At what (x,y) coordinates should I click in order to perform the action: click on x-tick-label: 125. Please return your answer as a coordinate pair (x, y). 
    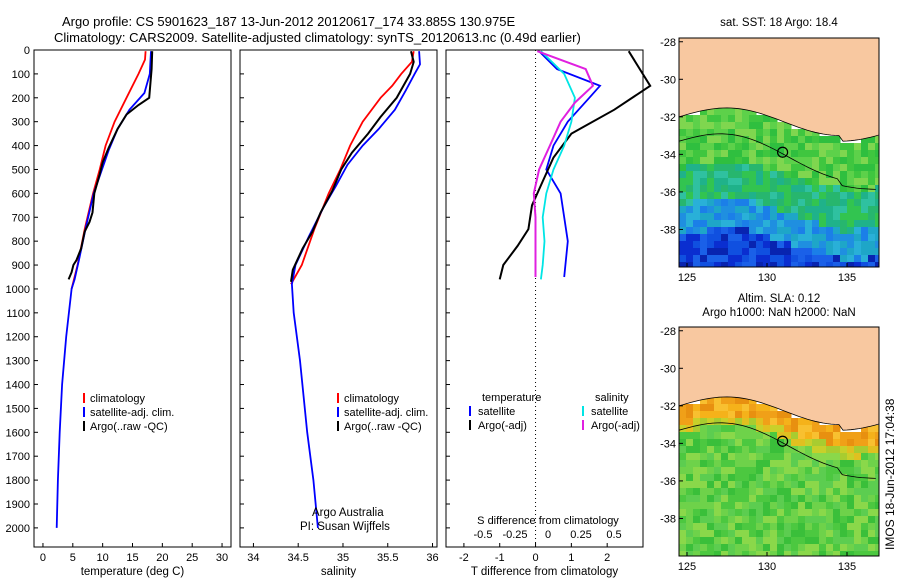
    Looking at the image, I should click on (687, 278).